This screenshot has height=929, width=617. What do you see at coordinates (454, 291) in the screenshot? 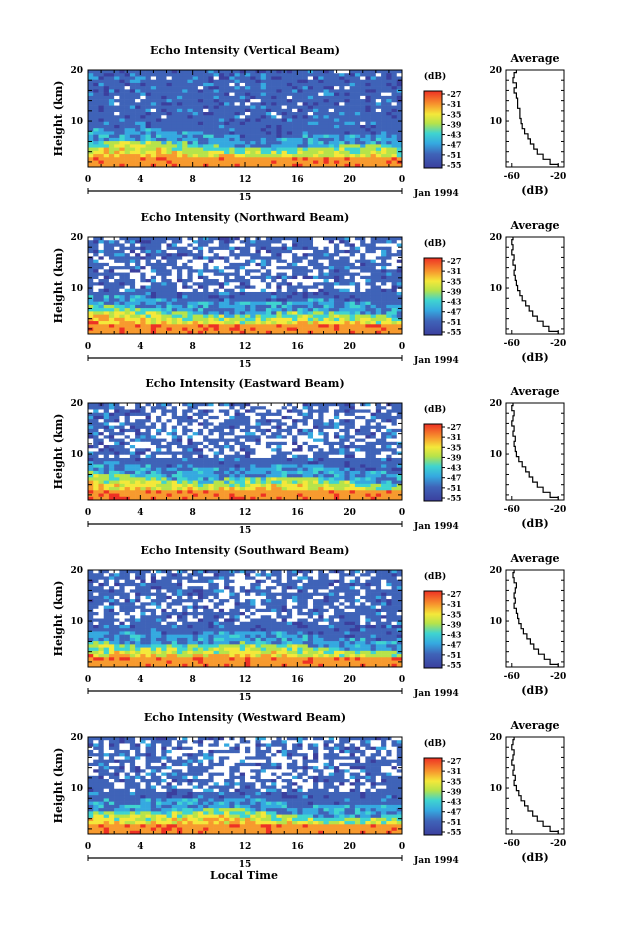
I see `colorbar-tick-label: -39` at bounding box center [454, 291].